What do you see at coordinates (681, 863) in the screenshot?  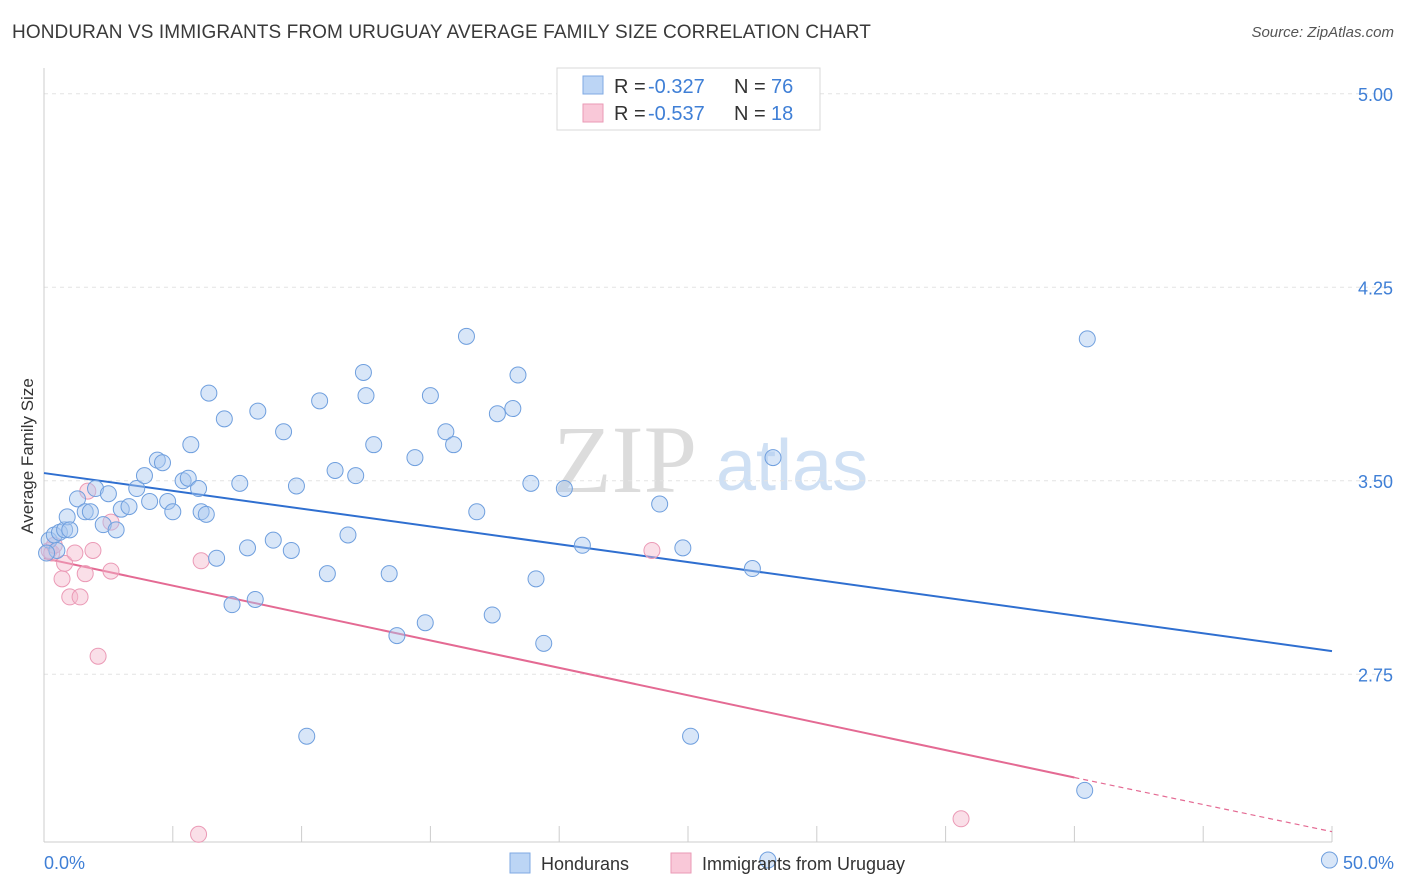 I see `bottom-legend-swatch-uruguay` at bounding box center [681, 863].